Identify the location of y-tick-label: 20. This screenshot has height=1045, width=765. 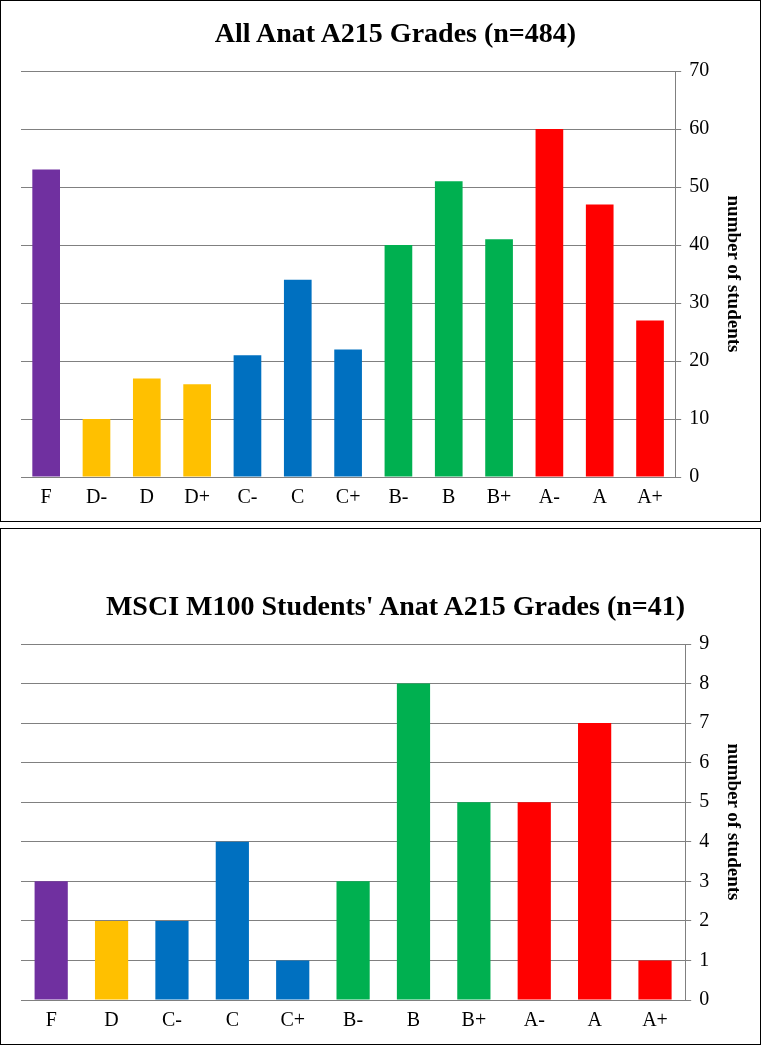
(699, 359).